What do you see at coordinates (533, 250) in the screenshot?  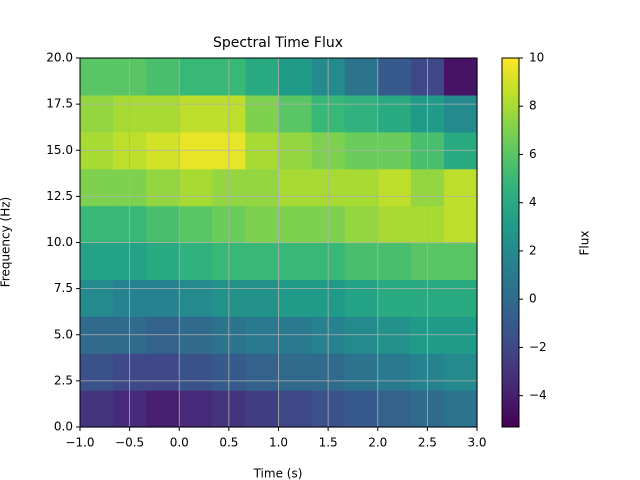 I see `colorbar-tick-label: 2` at bounding box center [533, 250].